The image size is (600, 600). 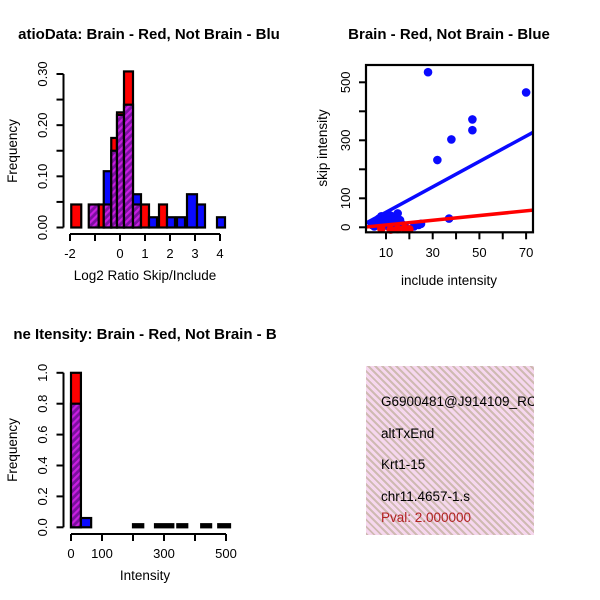 I want to click on y-axis-label: skip intensity, so click(x=322, y=148).